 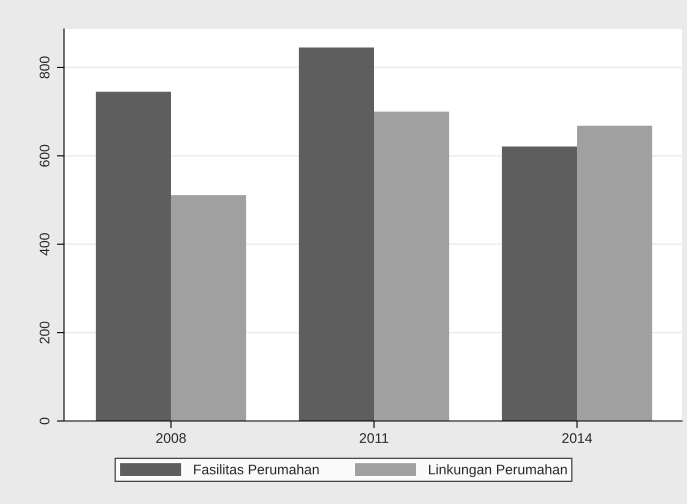 I want to click on x-tick-label: 2008, so click(x=171, y=438).